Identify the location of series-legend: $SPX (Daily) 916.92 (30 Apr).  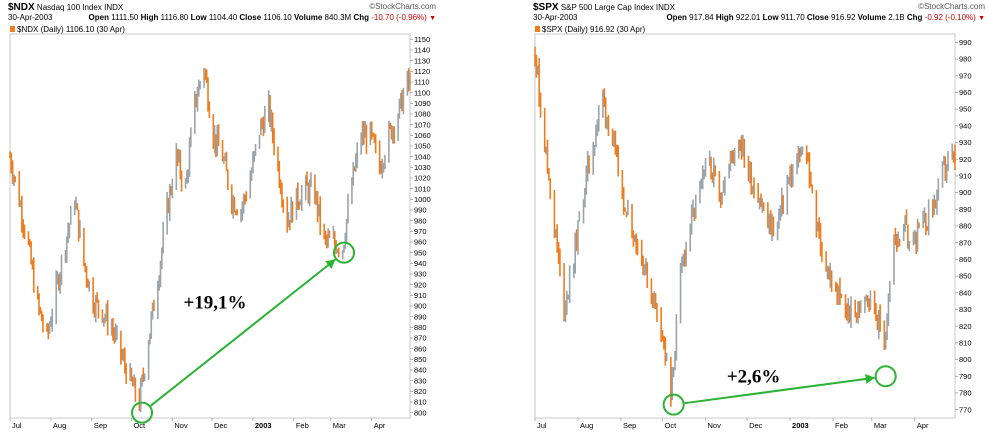
(590, 29).